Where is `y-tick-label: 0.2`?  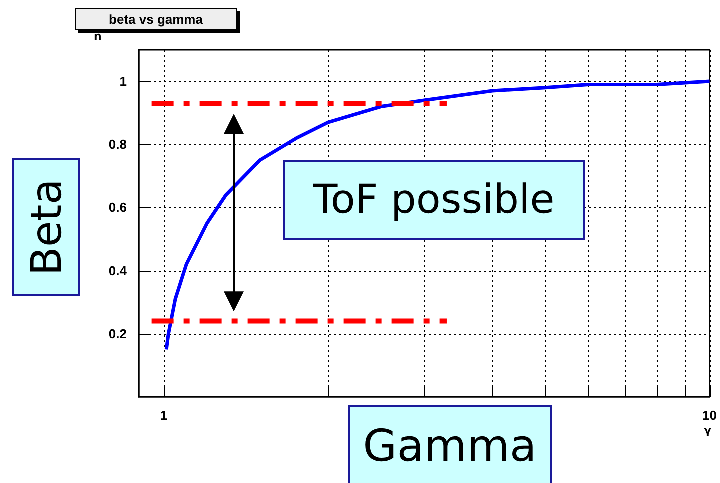
y-tick-label: 0.2 is located at coordinates (117, 334).